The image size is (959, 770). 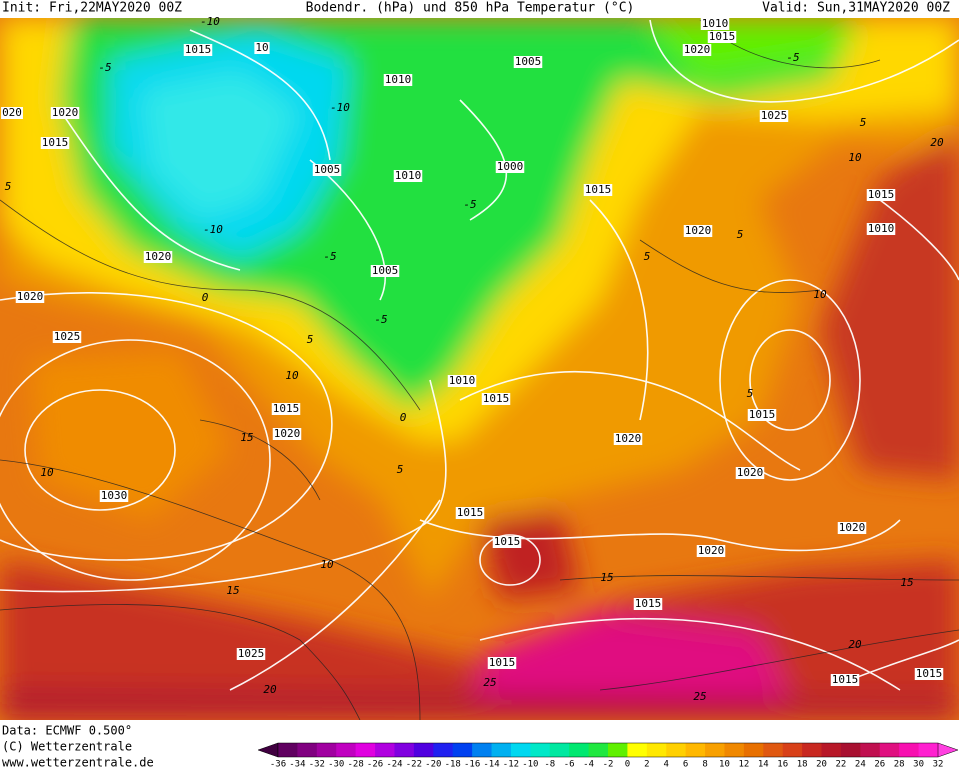 I want to click on colorbar-tick-label: -34, so click(x=297, y=765).